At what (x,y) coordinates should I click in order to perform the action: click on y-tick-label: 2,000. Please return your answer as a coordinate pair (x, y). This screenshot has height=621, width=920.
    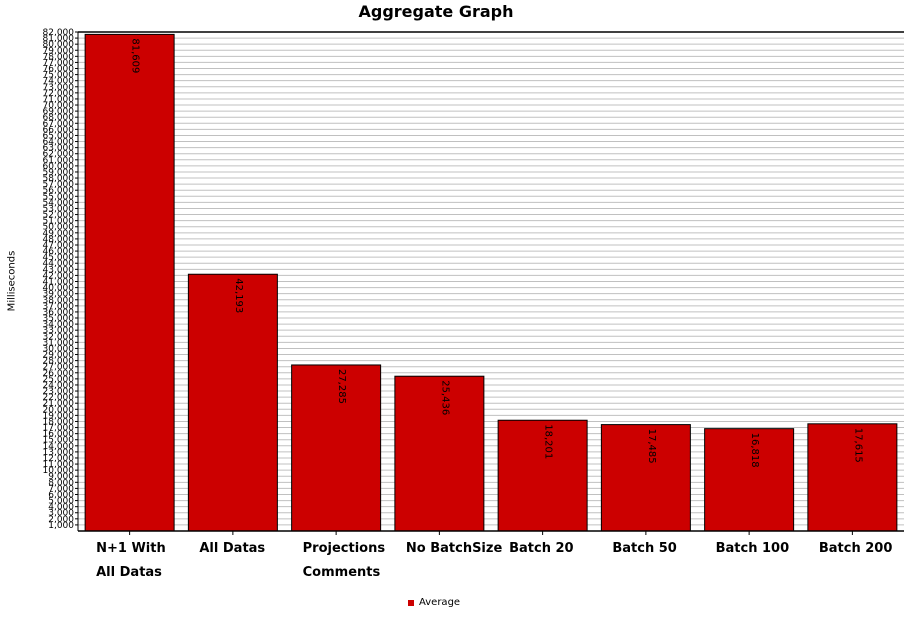
    Looking at the image, I should click on (61, 520).